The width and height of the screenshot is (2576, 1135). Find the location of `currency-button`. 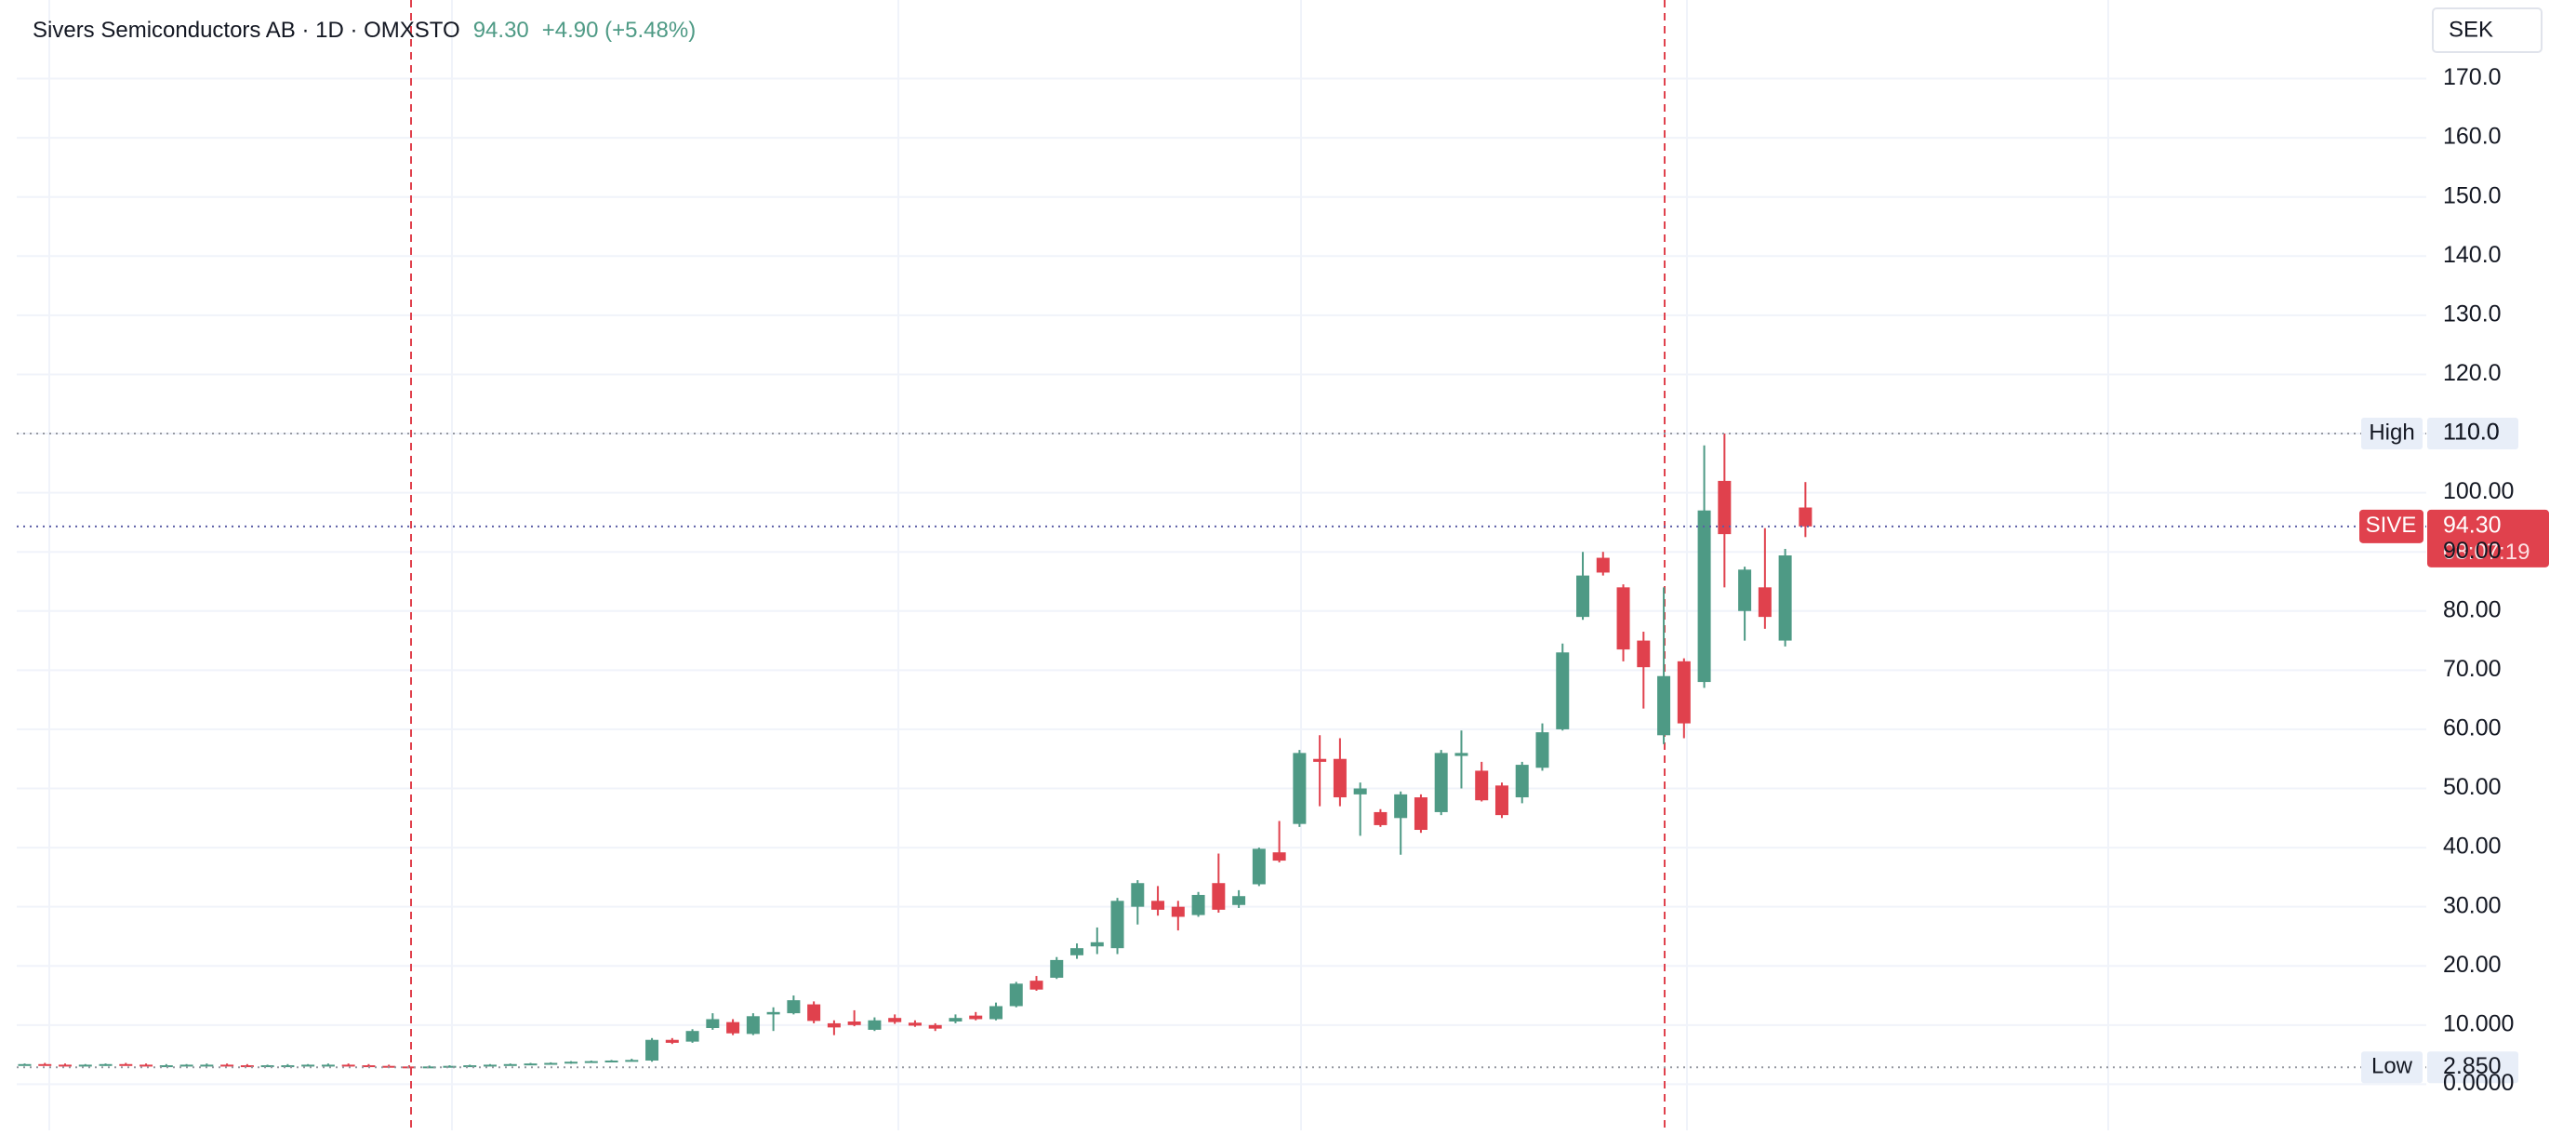

currency-button is located at coordinates (2487, 30).